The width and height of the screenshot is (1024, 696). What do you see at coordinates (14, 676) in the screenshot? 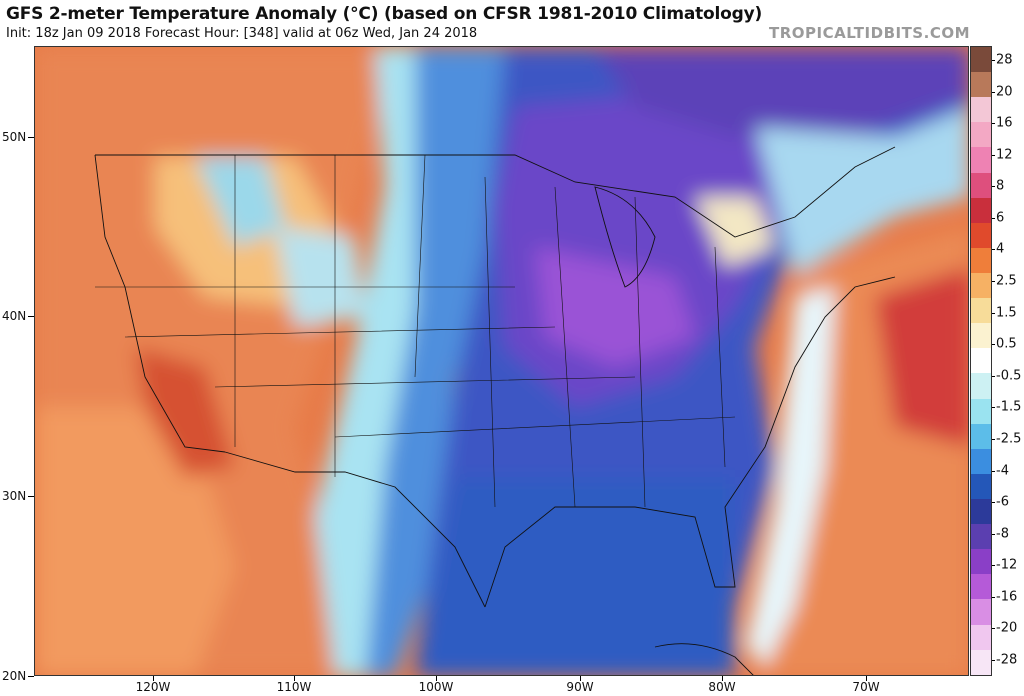
I see `lat-label-20n: 20N` at bounding box center [14, 676].